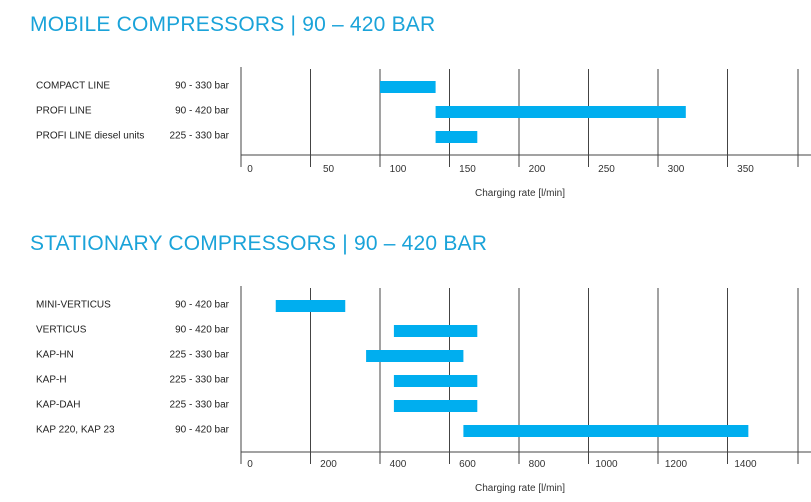 Image resolution: width=811 pixels, height=502 pixels. I want to click on stationary-compressors-title: STATIONARY COMPRESSORS | 90 – 420 BAR, so click(259, 243).